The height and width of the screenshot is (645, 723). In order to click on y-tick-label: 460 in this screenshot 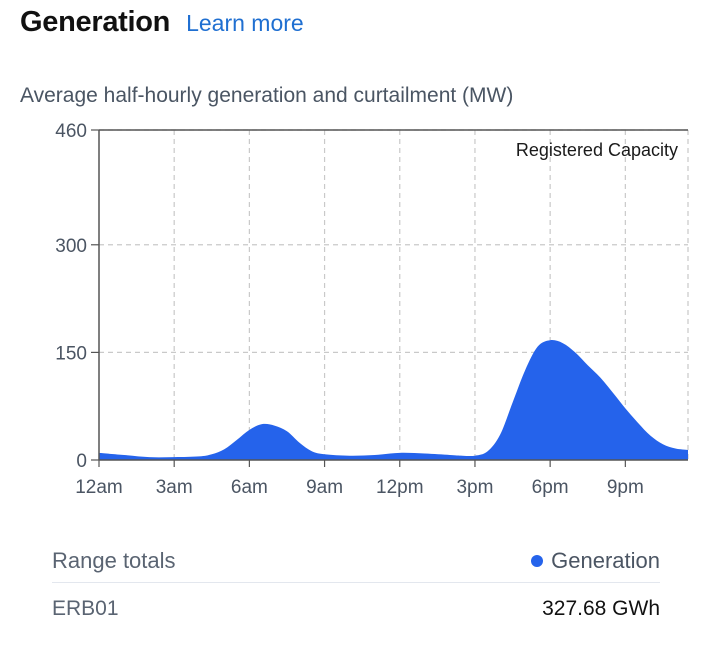, I will do `click(71, 131)`.